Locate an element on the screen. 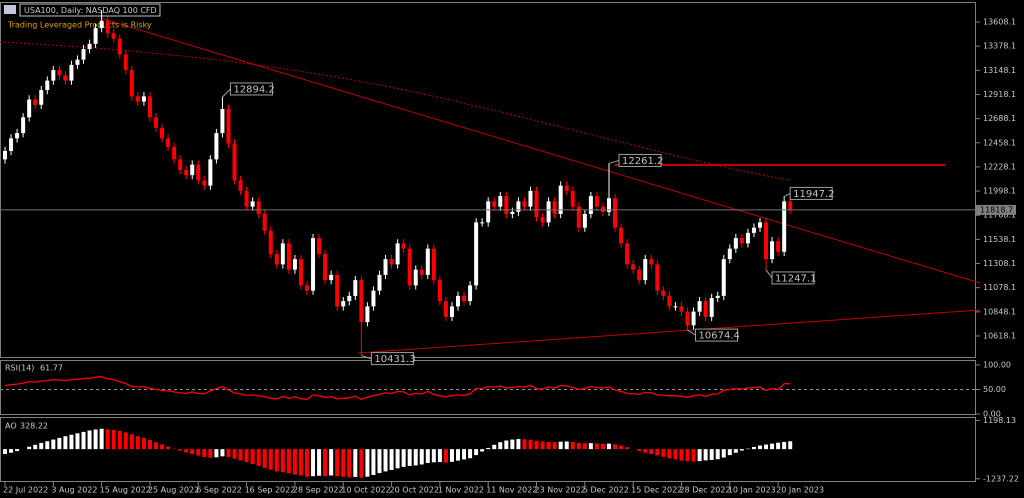 The height and width of the screenshot is (498, 1024). y-tick-label: 13608.1 is located at coordinates (999, 21).